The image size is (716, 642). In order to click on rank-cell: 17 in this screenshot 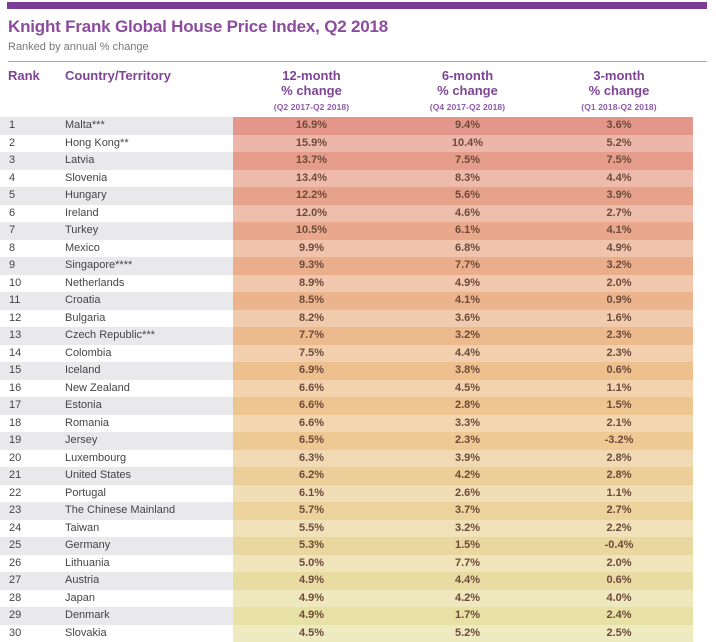, I will do `click(28, 406)`.